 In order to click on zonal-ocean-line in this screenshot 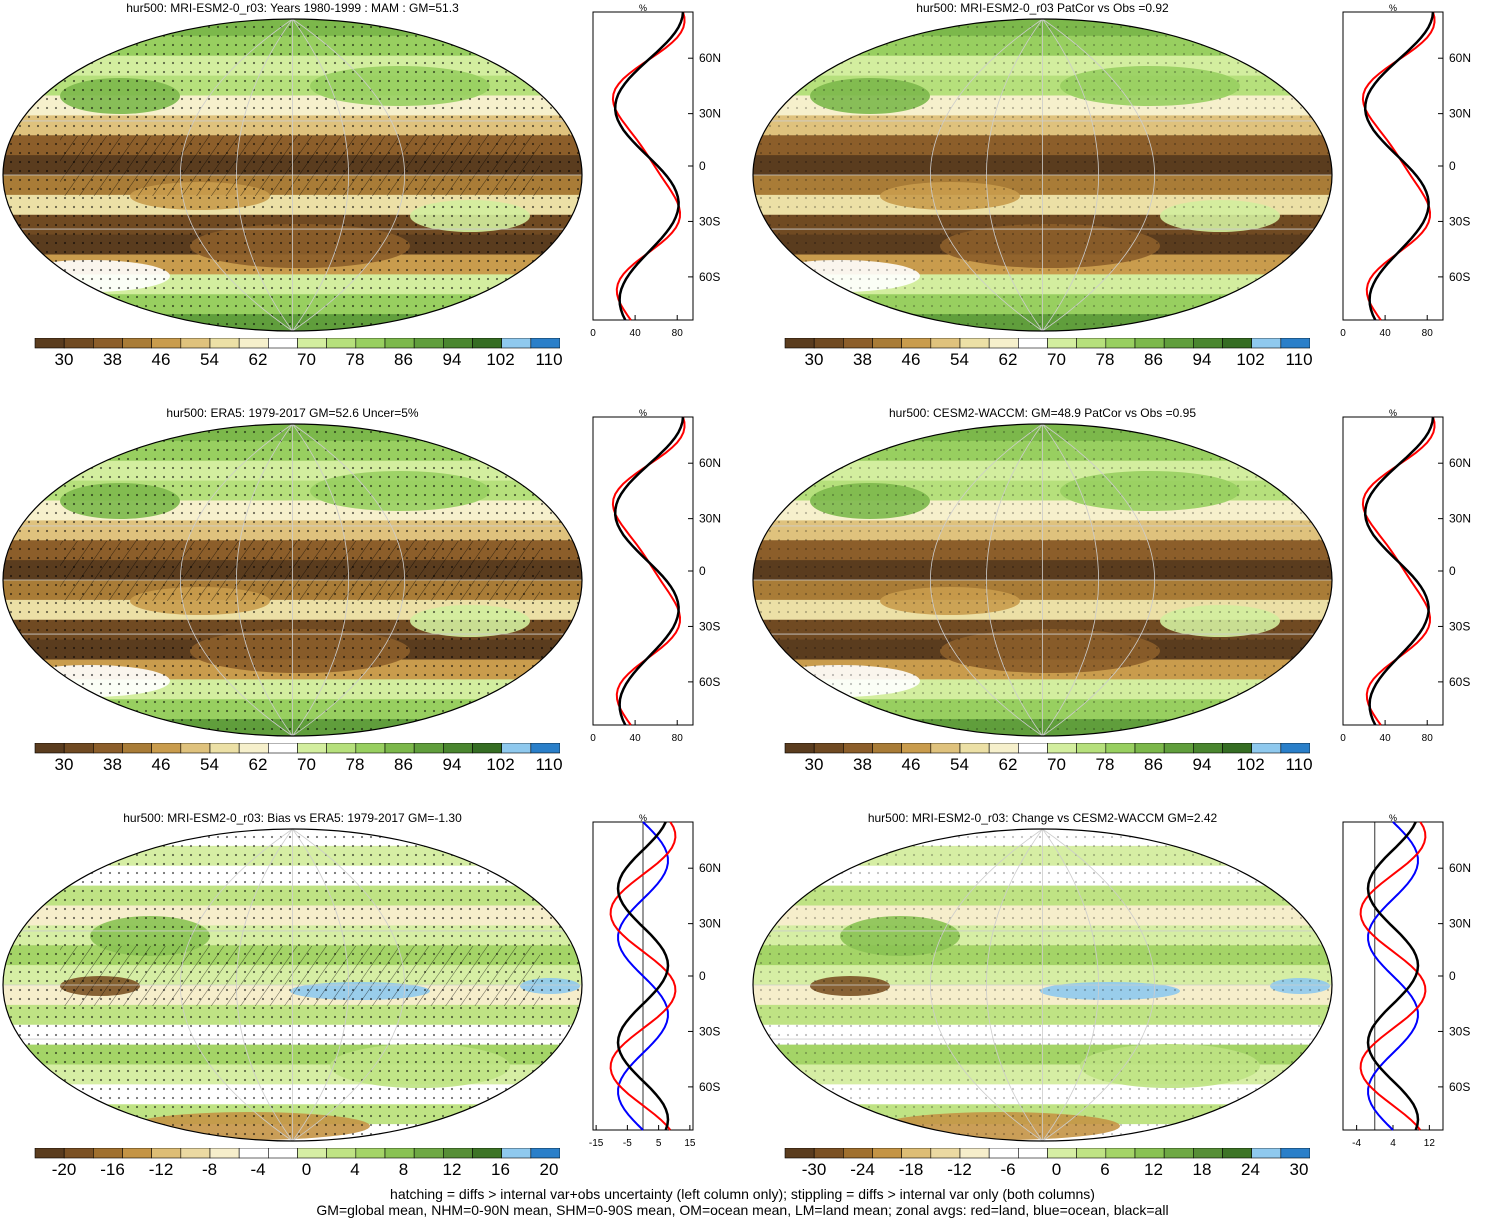, I will do `click(1393, 976)`.